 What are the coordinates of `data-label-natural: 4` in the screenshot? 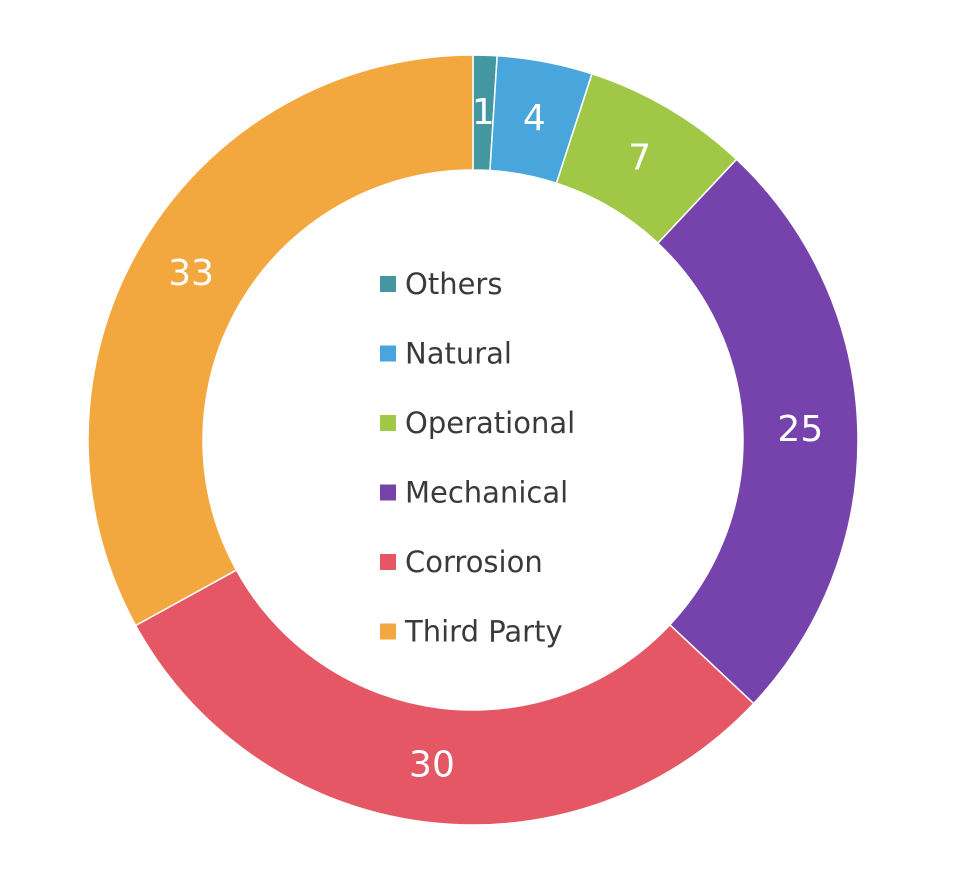 It's located at (534, 118).